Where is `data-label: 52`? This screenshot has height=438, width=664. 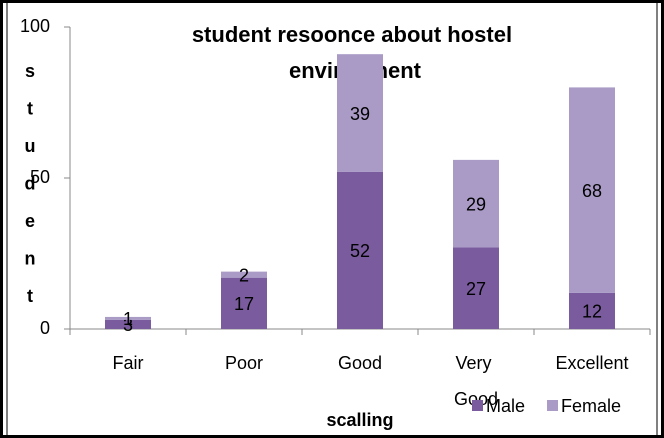
data-label: 52 is located at coordinates (360, 251).